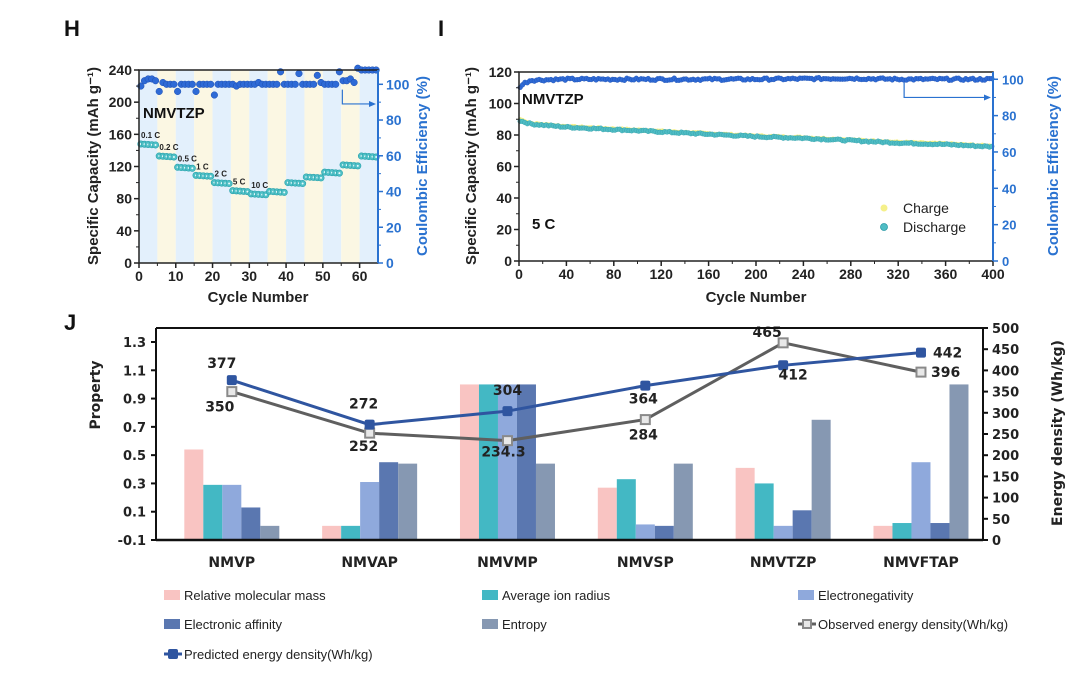 The width and height of the screenshot is (1080, 699). Describe the element at coordinates (134, 400) in the screenshot. I see `y-tick-label: 0.9` at that location.